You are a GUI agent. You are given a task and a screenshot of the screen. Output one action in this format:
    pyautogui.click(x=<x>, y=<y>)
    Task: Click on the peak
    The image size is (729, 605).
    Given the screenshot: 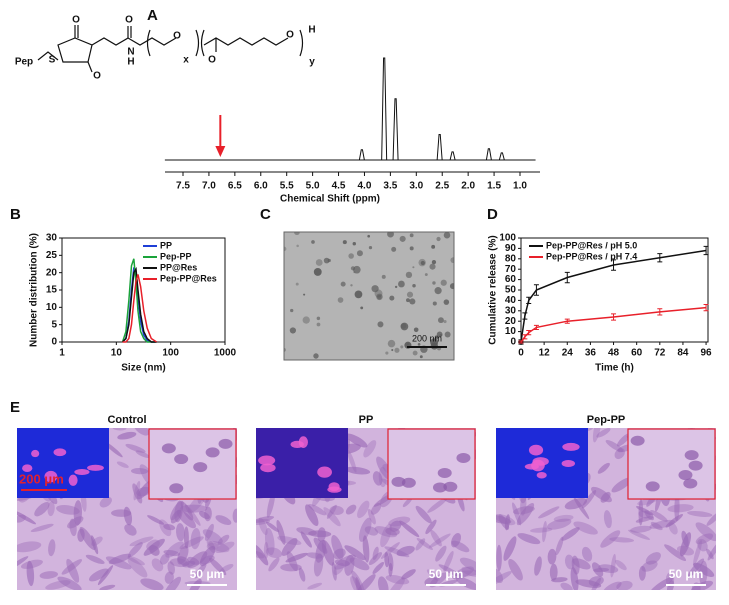 What is the action you would take?
    pyautogui.click(x=439, y=147)
    